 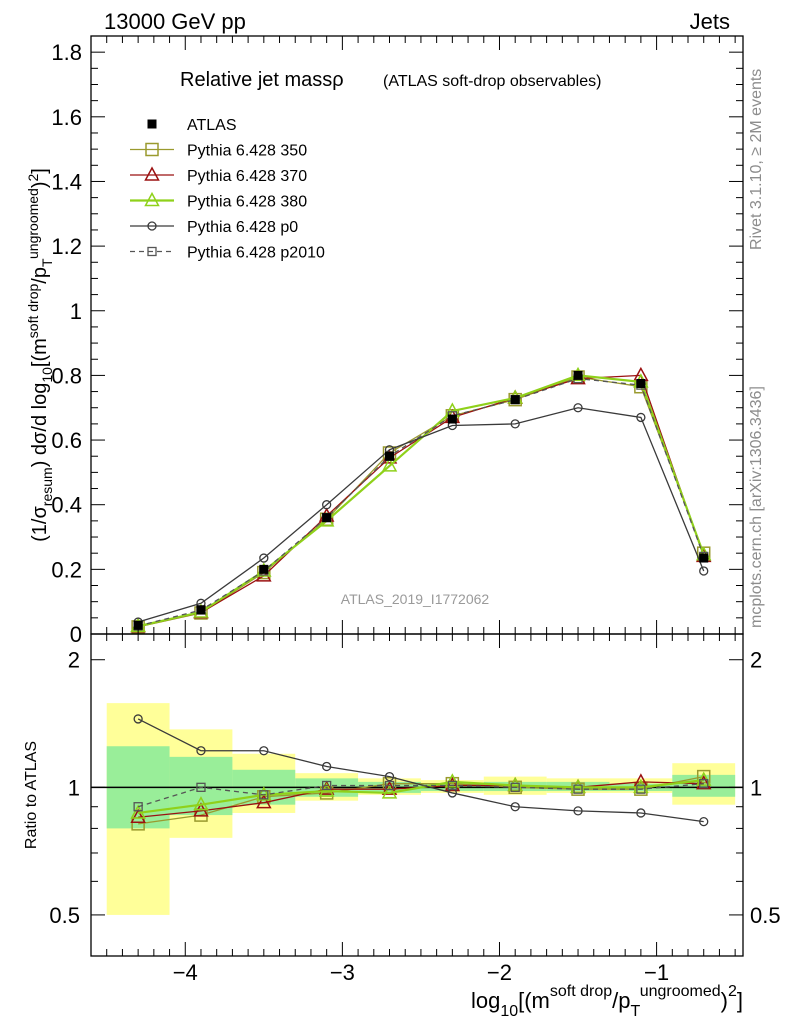 I want to click on analysis-label: ATLAS_2019_I1772062, so click(x=415, y=599).